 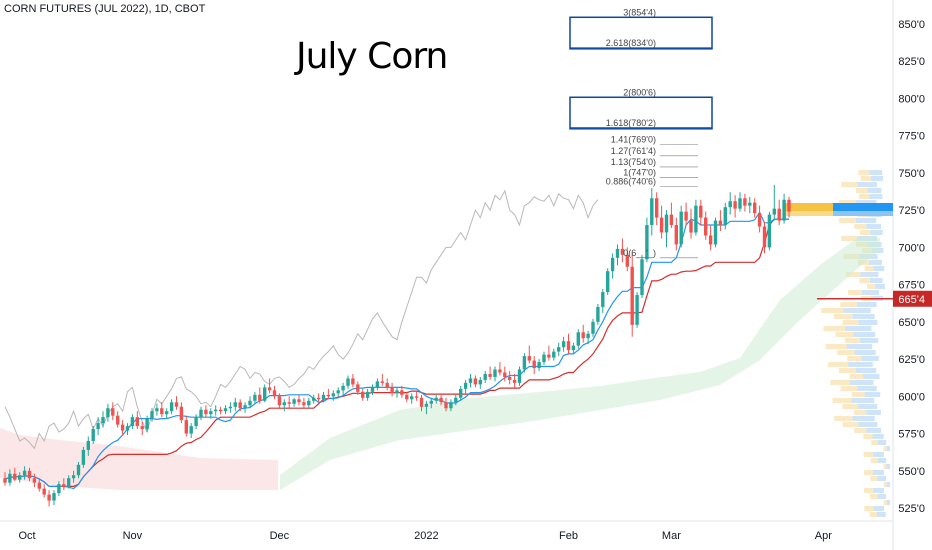 What do you see at coordinates (809, 213) in the screenshot?
I see `volume-poc-up` at bounding box center [809, 213].